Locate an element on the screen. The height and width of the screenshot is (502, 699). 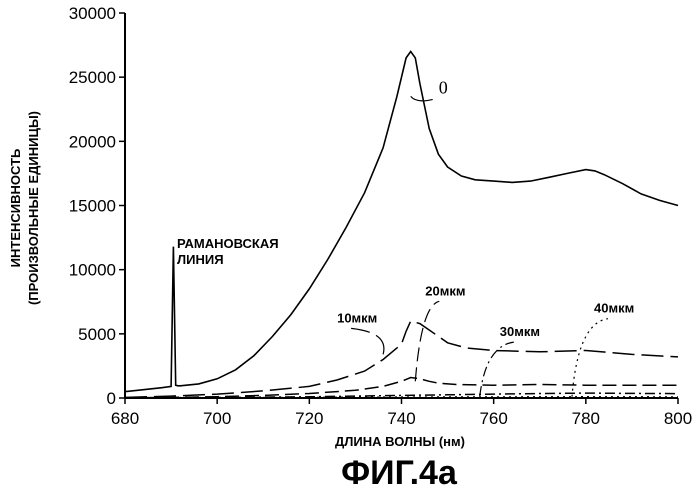
x-tick-label: 780 is located at coordinates (586, 418).